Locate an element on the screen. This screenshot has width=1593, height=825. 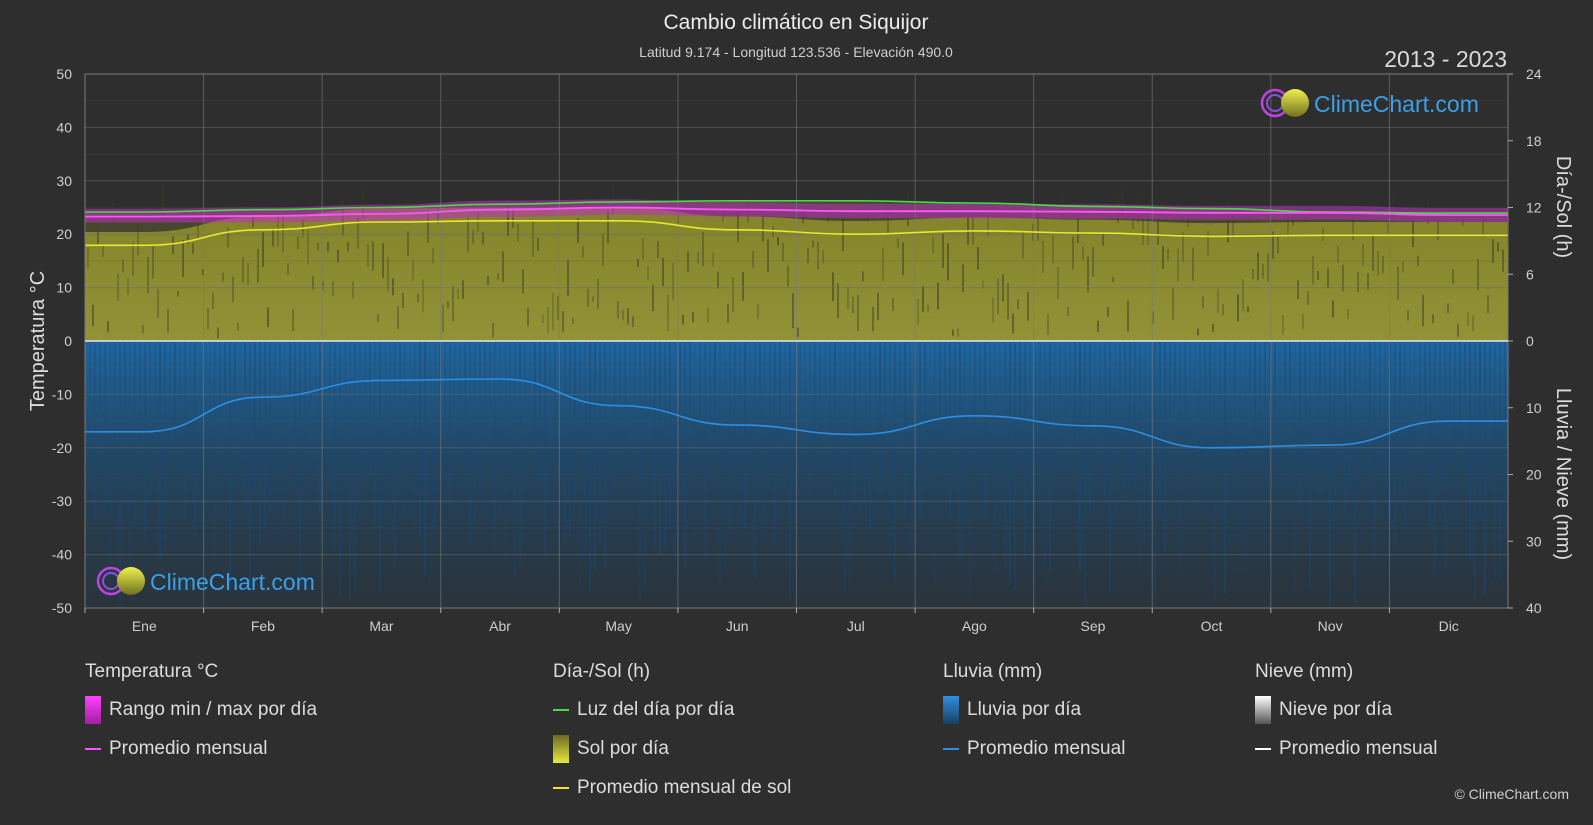
legend-item-daylight: Luz del día por día is located at coordinates (672, 710).